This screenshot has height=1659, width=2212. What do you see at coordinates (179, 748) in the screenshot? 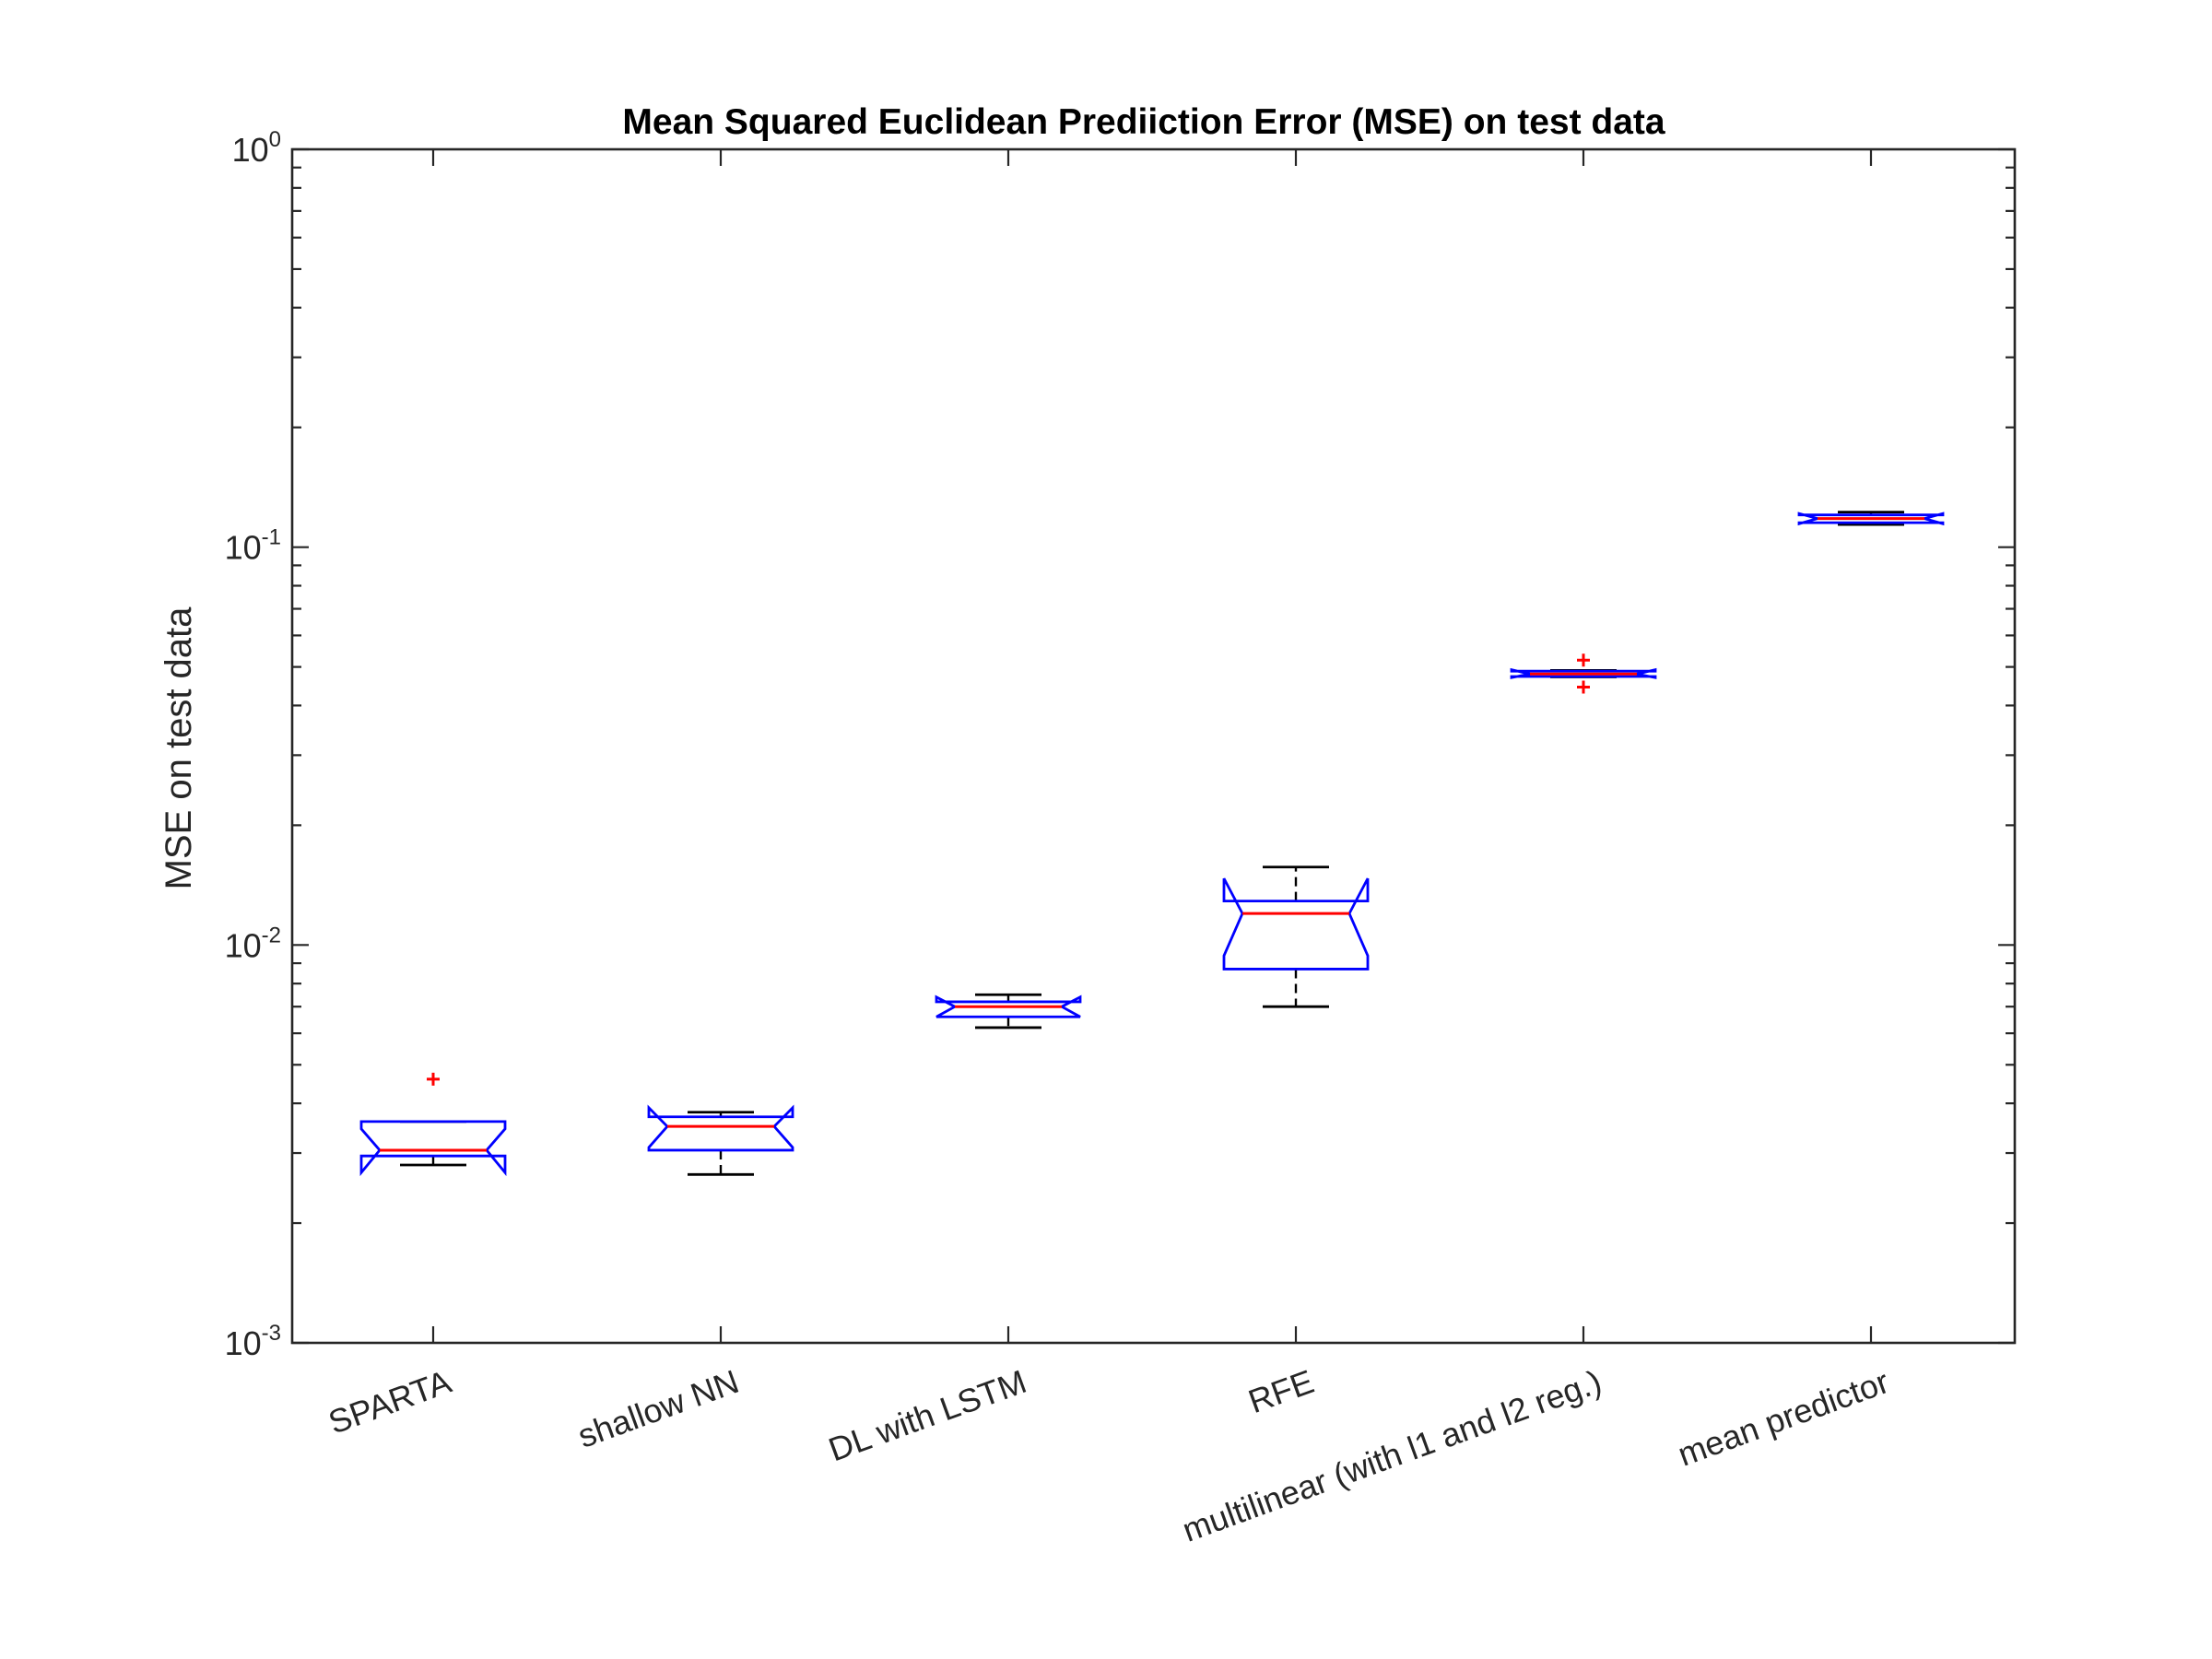
I see `y-axis-label: MSE on test data` at bounding box center [179, 748].